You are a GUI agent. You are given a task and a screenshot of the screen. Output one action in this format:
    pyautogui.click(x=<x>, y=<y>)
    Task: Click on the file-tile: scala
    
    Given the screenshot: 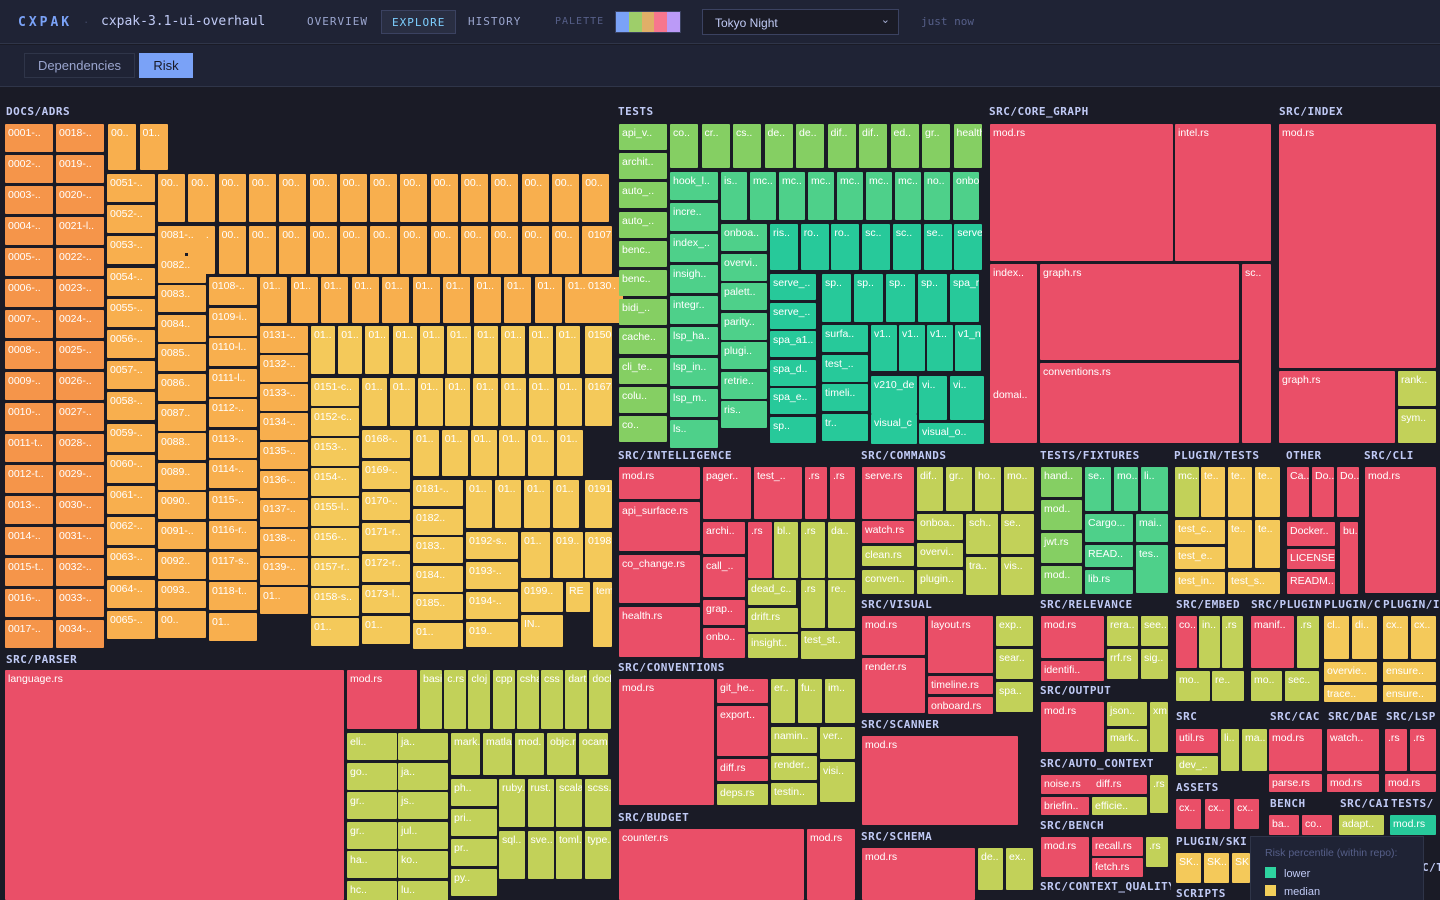 What is the action you would take?
    pyautogui.click(x=569, y=803)
    